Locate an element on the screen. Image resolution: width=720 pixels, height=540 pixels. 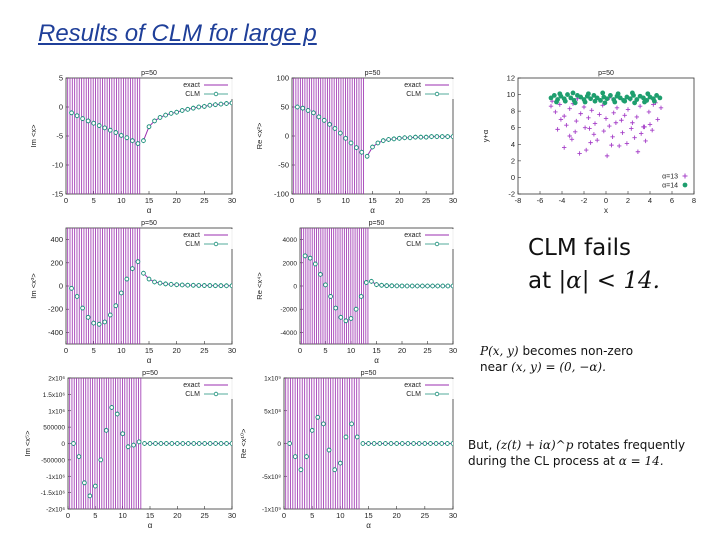
y-tick-label: -50 is located at coordinates (283, 165).